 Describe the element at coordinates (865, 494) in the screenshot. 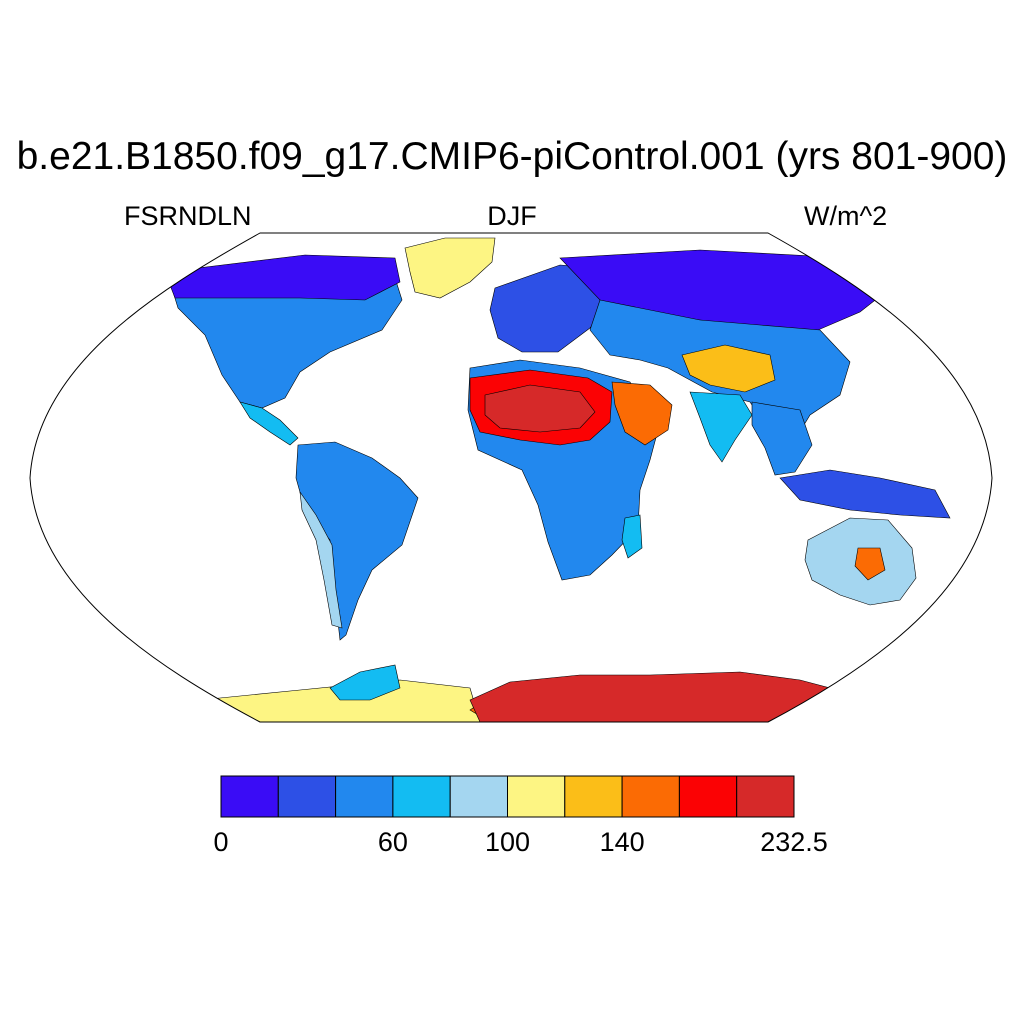

I see `land-indonesia` at that location.